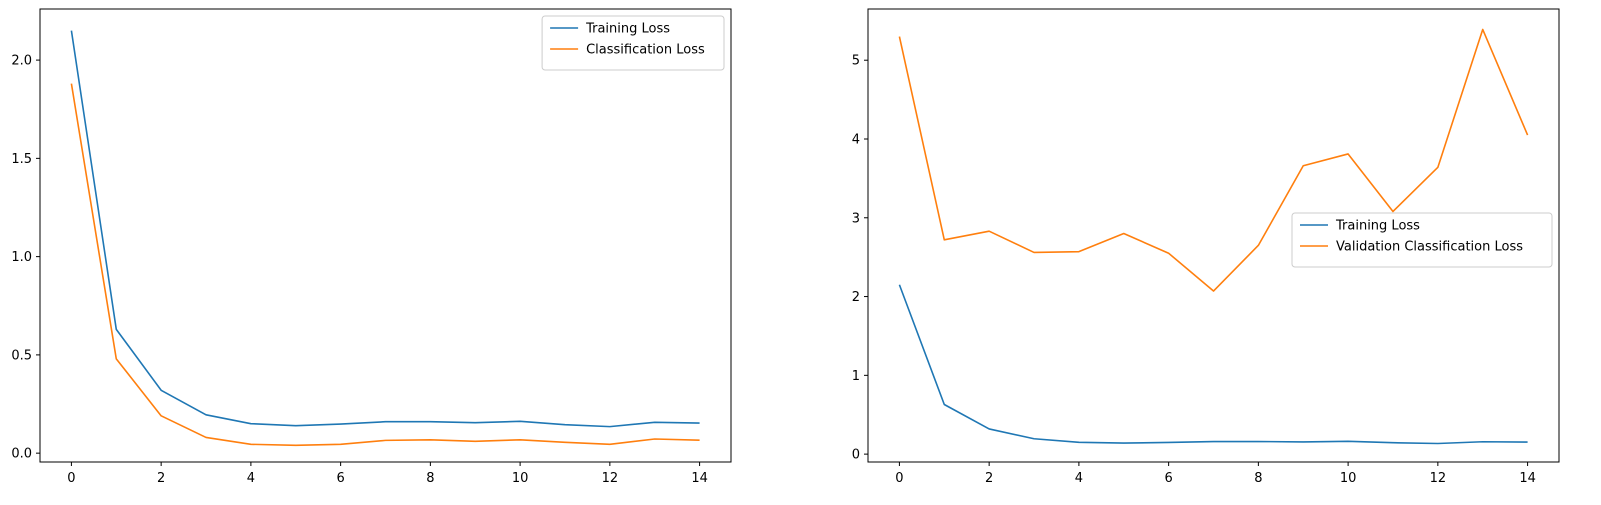  Describe the element at coordinates (856, 61) in the screenshot. I see `y-tick-label: 5` at that location.